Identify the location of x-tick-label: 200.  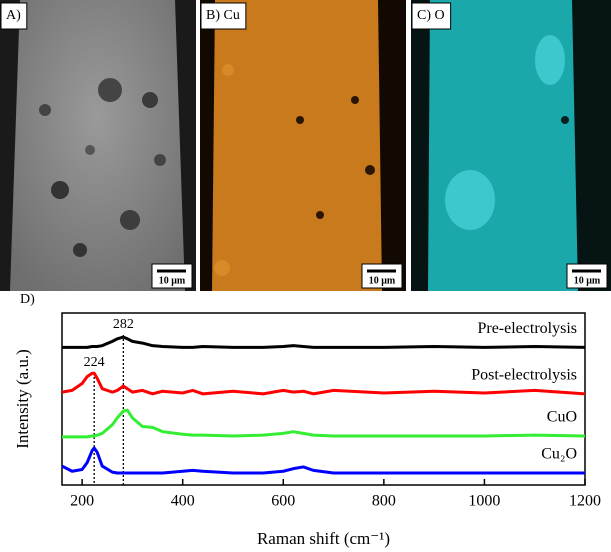
(82, 501).